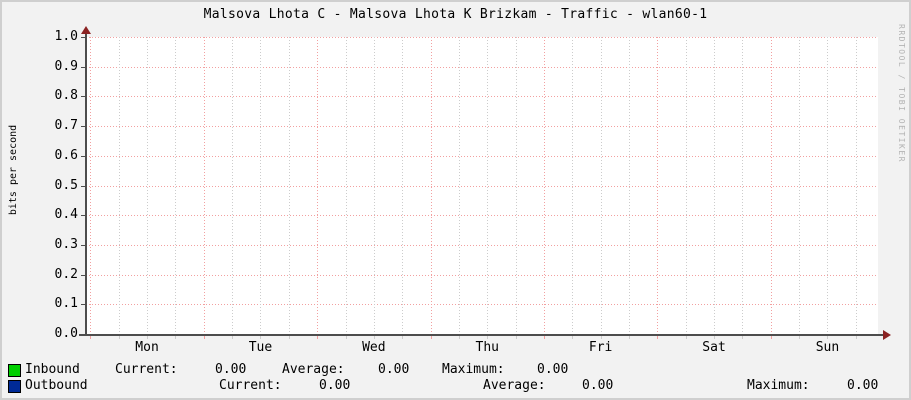 The height and width of the screenshot is (400, 911). Describe the element at coordinates (66, 274) in the screenshot. I see `y-tick-label: 0.2` at that location.